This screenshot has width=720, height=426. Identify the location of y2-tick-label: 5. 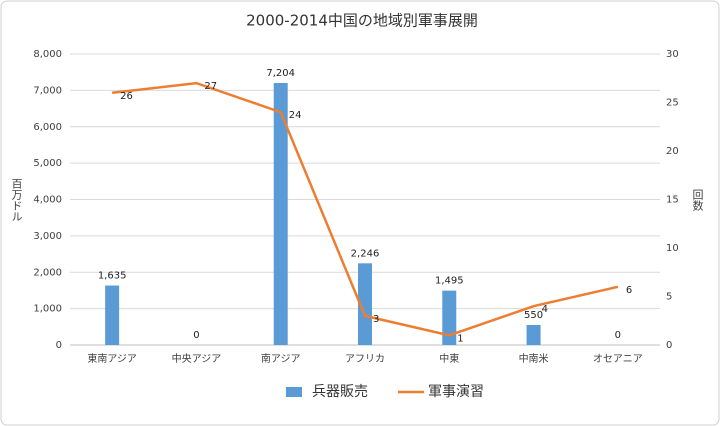
(669, 297).